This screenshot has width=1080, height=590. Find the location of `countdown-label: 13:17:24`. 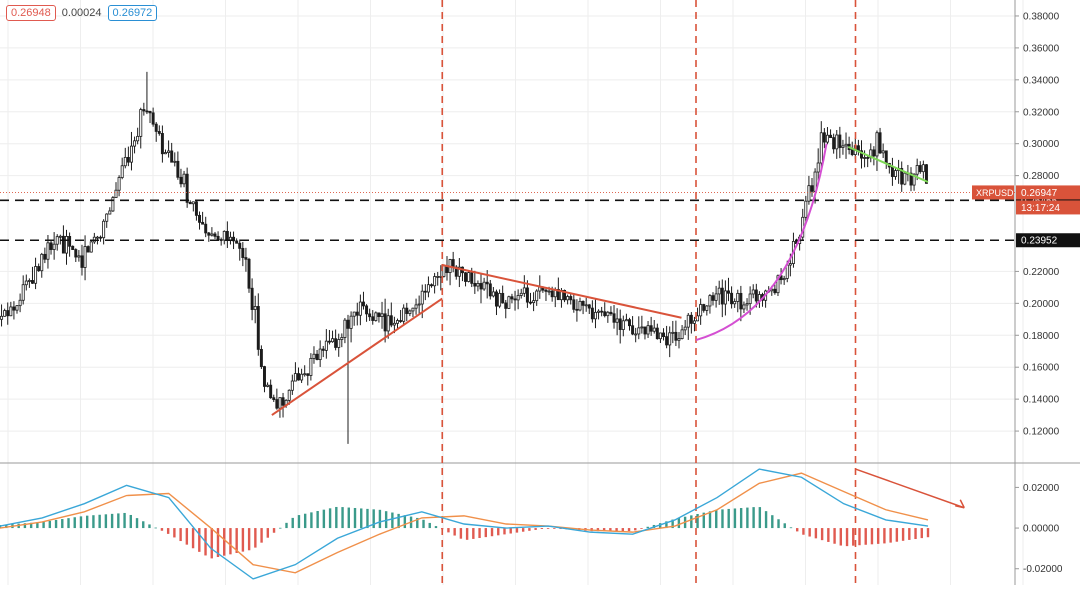

countdown-label: 13:17:24 is located at coordinates (1040, 208).